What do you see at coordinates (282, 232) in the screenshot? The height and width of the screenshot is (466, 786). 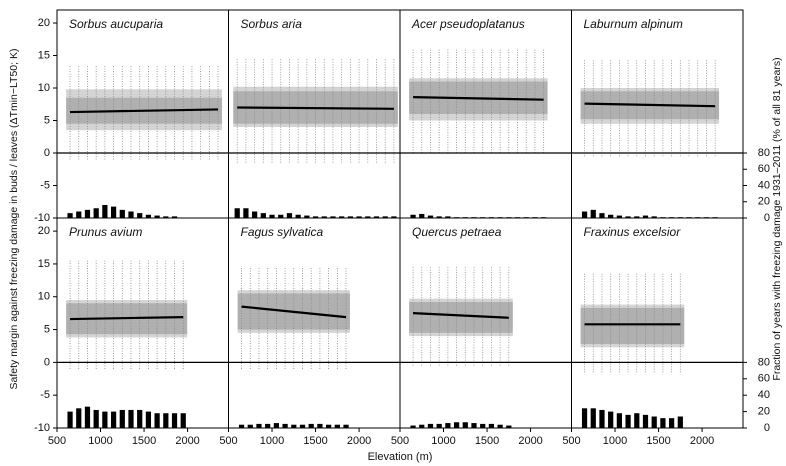 I see `panel-title: Fagus sylvatica` at bounding box center [282, 232].